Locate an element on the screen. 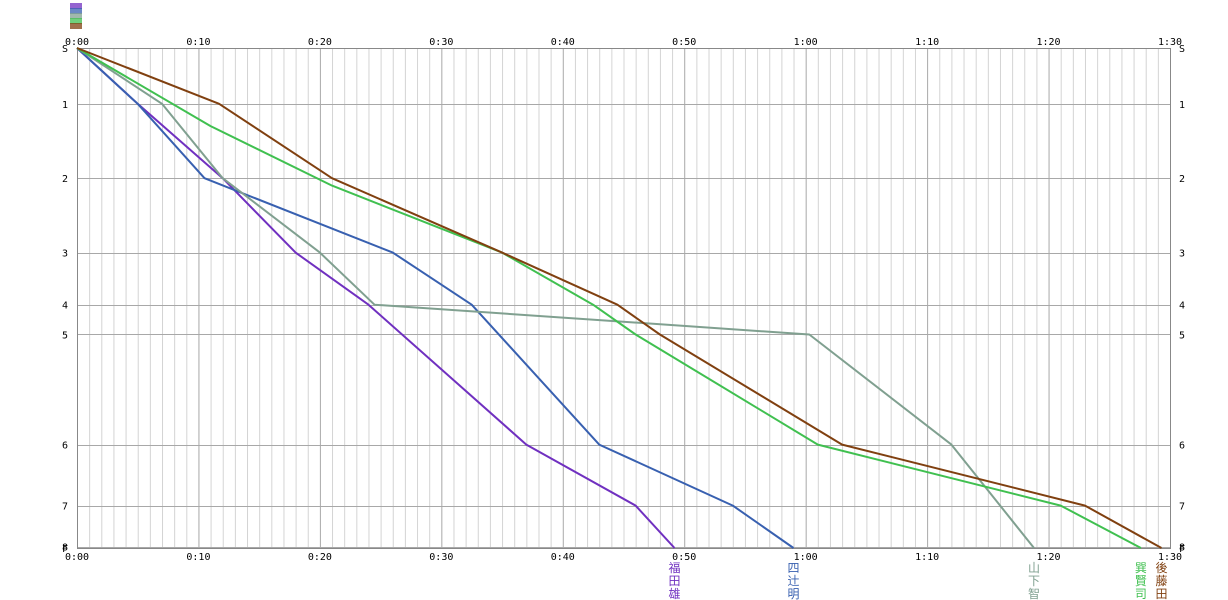 The image size is (1228, 600). x-tick-label-top: 1:20 is located at coordinates (1049, 42).